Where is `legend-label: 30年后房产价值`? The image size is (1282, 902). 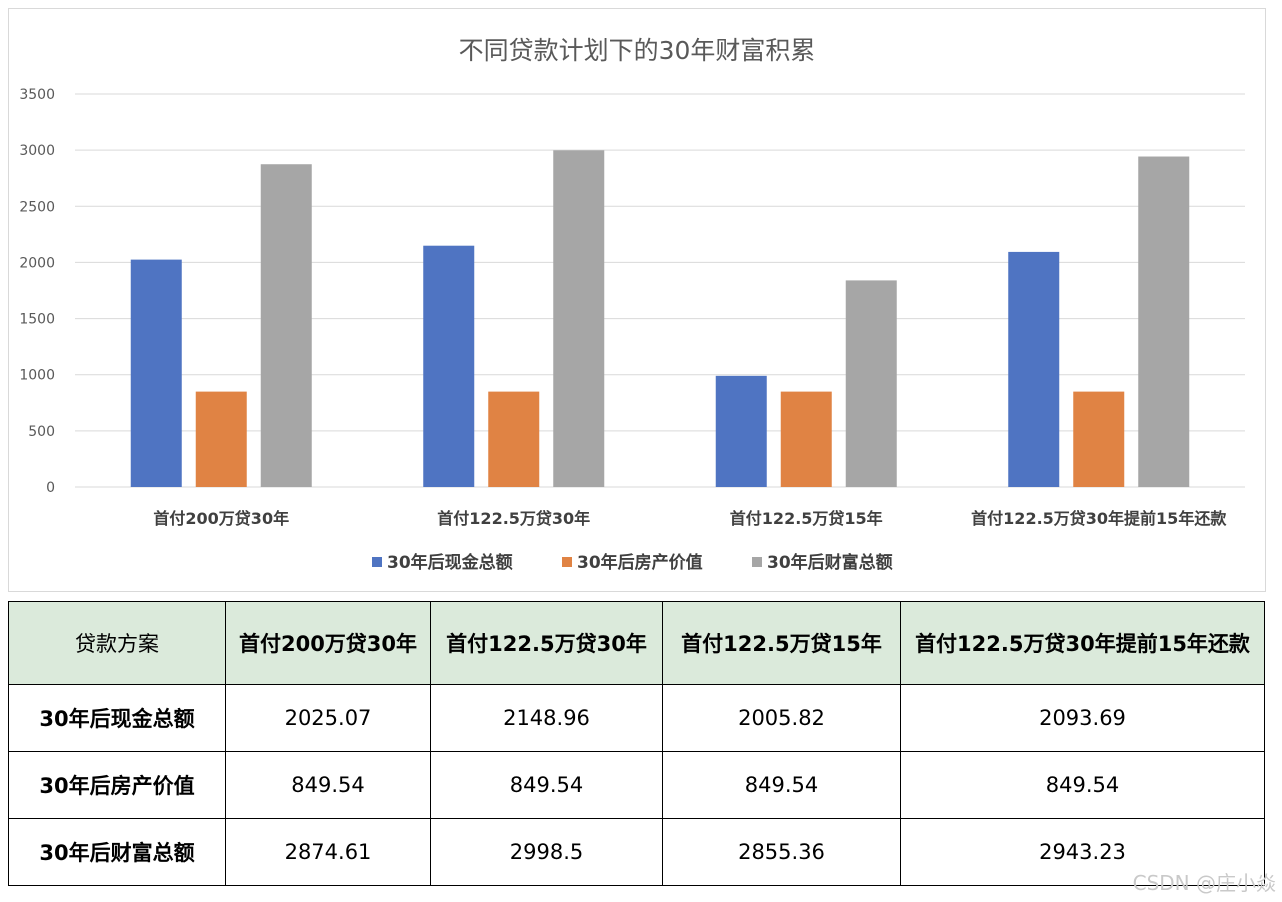 legend-label: 30年后房产价值 is located at coordinates (640, 562).